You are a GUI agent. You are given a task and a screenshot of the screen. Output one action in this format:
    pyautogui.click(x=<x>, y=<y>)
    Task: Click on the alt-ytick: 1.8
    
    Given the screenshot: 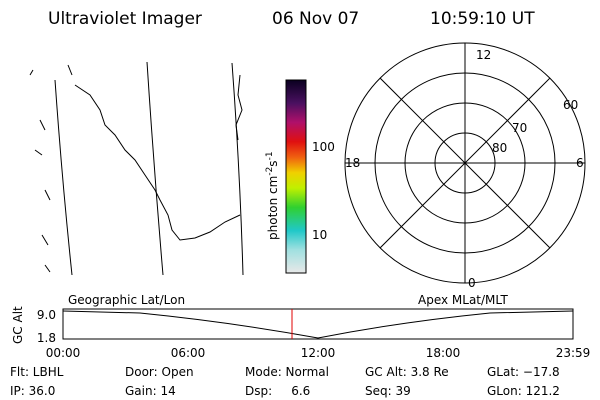 What is the action you would take?
    pyautogui.click(x=46, y=338)
    